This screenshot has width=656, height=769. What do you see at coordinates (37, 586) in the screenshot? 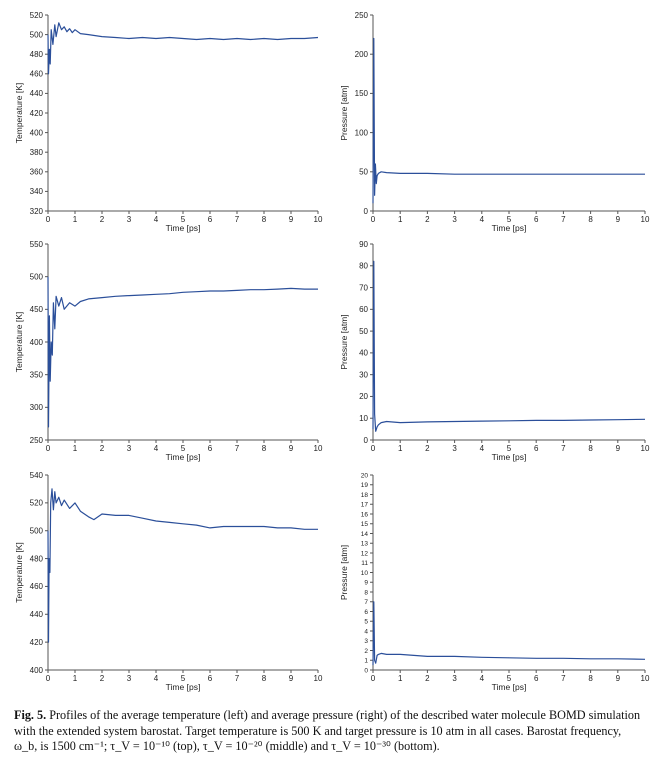
I see `y-tick-label: 460` at bounding box center [37, 586].